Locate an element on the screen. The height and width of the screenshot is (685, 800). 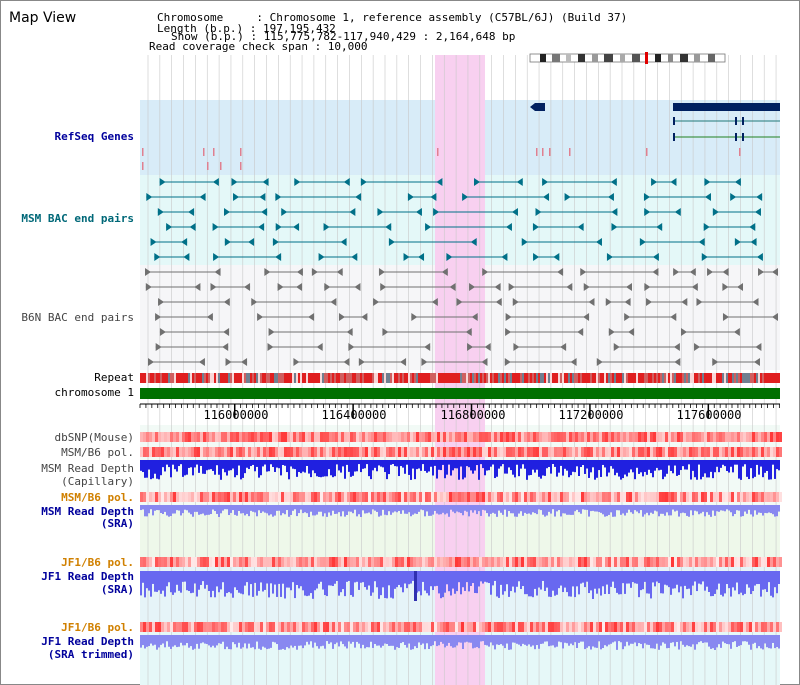
track-label-msm-depth-sra: MSM Read Depth is located at coordinates (87, 511).